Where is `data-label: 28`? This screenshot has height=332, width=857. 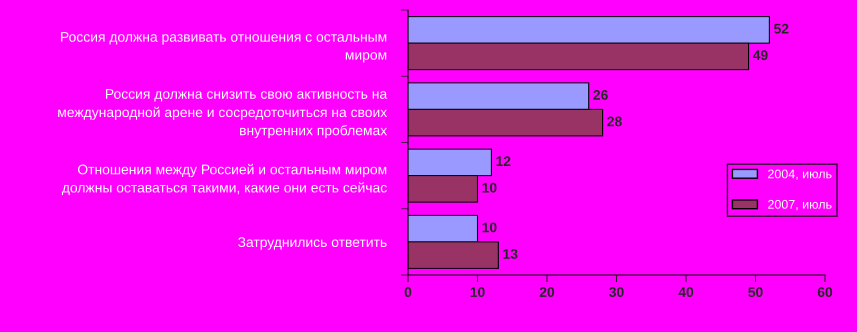
data-label: 28 is located at coordinates (614, 121).